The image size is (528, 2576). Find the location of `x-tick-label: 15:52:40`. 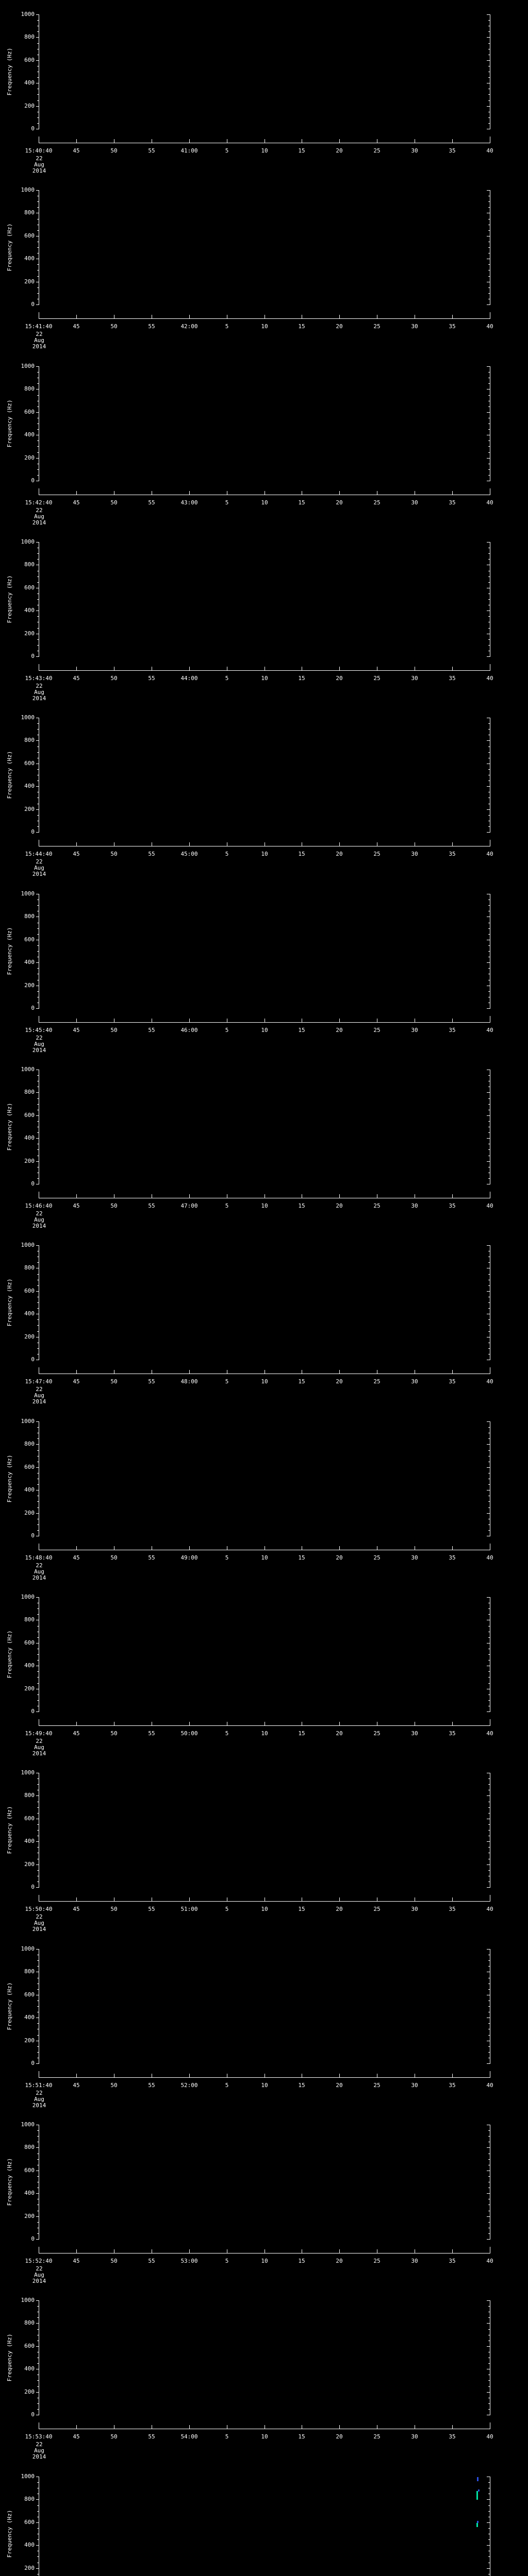

x-tick-label: 15:52:40 is located at coordinates (39, 2261).